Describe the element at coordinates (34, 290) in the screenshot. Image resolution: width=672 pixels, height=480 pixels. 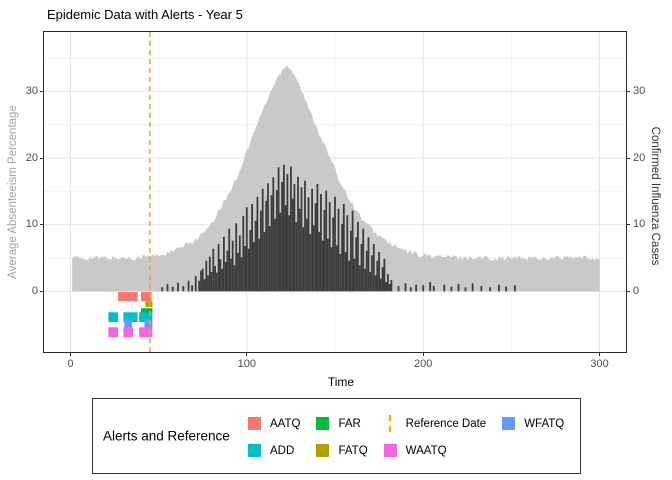
I see `y-left-tick-label: 0` at that location.